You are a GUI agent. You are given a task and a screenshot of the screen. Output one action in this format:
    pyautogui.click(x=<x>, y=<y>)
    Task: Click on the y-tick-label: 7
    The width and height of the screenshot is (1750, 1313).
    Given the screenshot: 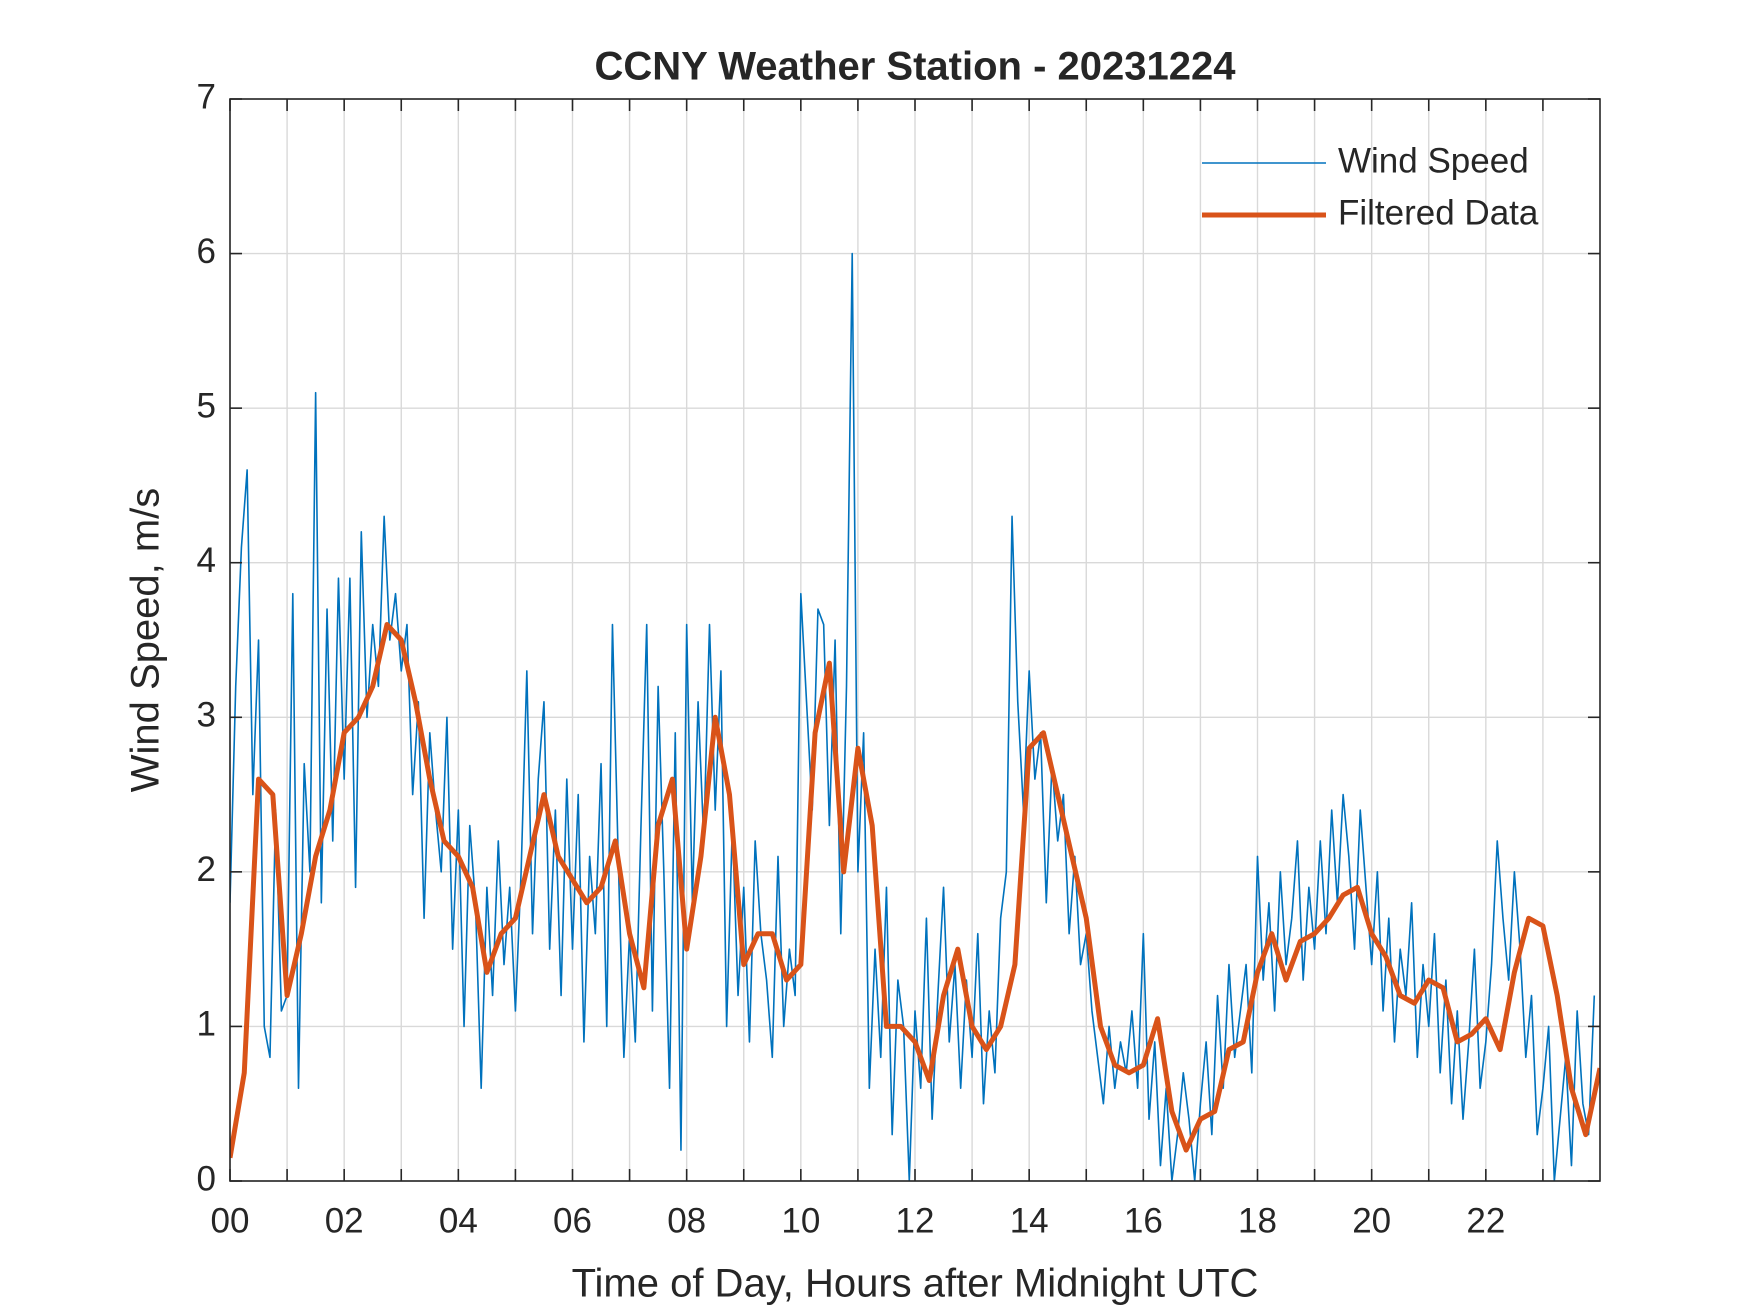 What is the action you would take?
    pyautogui.click(x=206, y=96)
    